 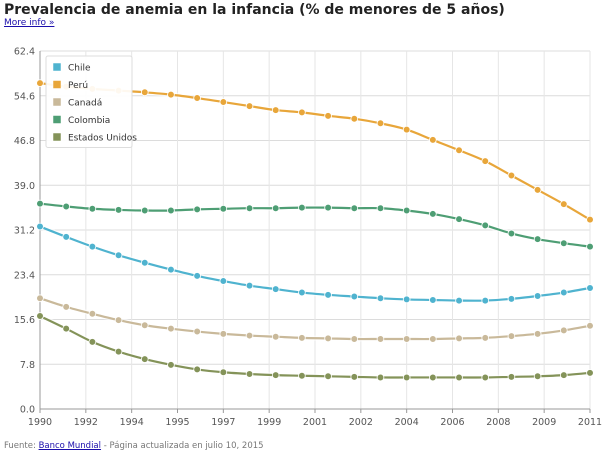 What do you see at coordinates (77, 103) in the screenshot?
I see `legend-item: Canadá` at bounding box center [77, 103].